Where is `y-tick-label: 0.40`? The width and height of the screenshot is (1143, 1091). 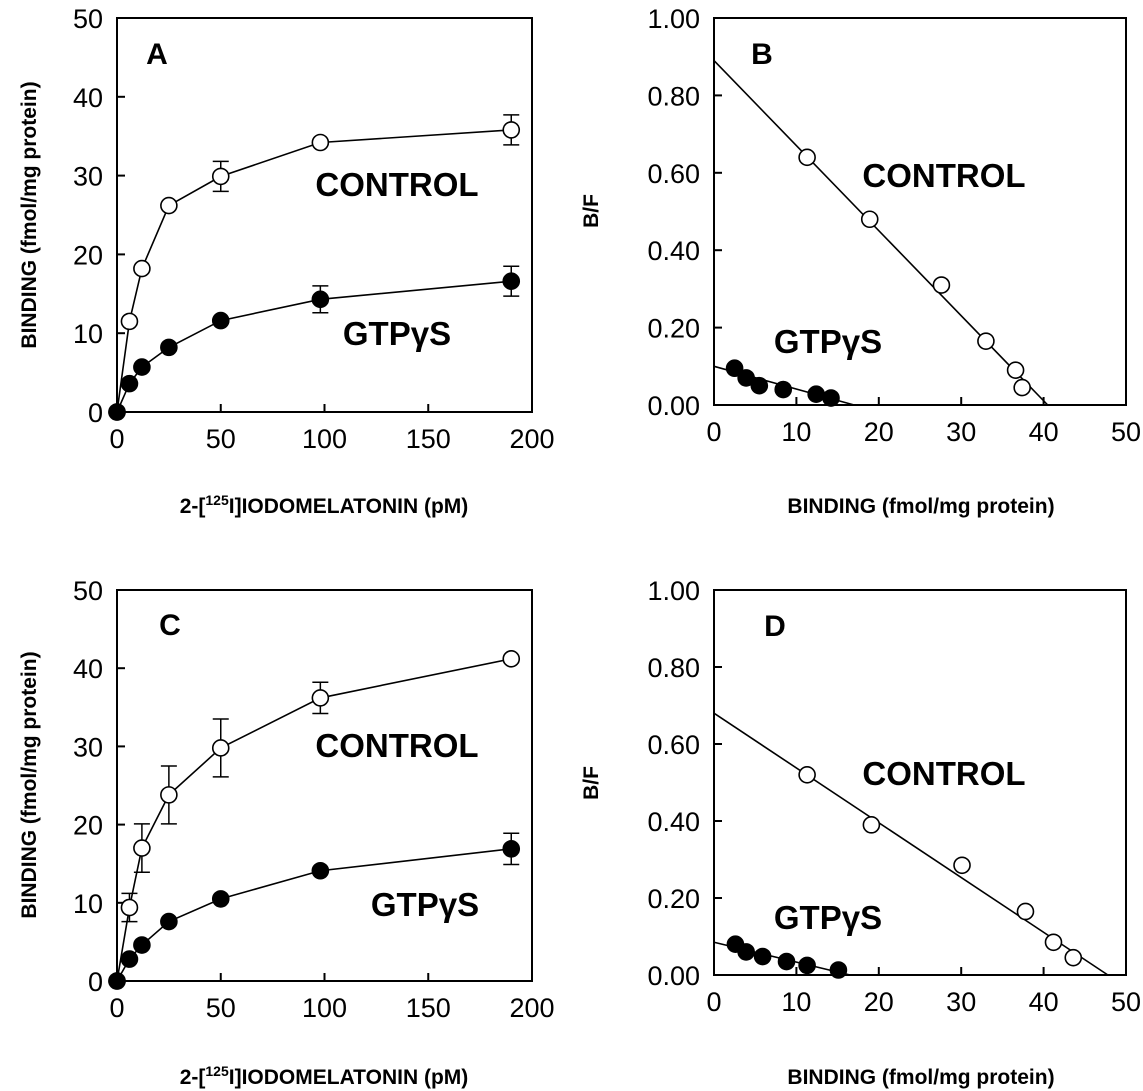 y-tick-label: 0.40 is located at coordinates (673, 822).